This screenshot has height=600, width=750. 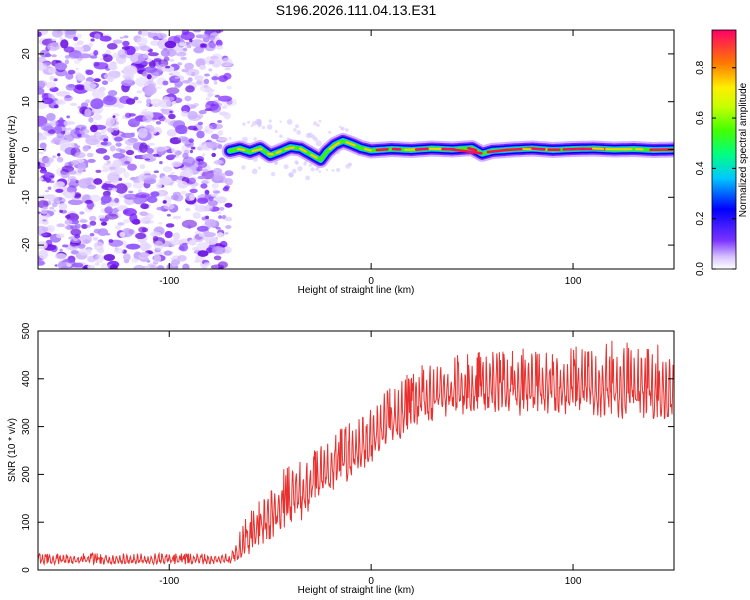 What do you see at coordinates (700, 67) in the screenshot?
I see `colorbar-tick-label: 0.8` at bounding box center [700, 67].